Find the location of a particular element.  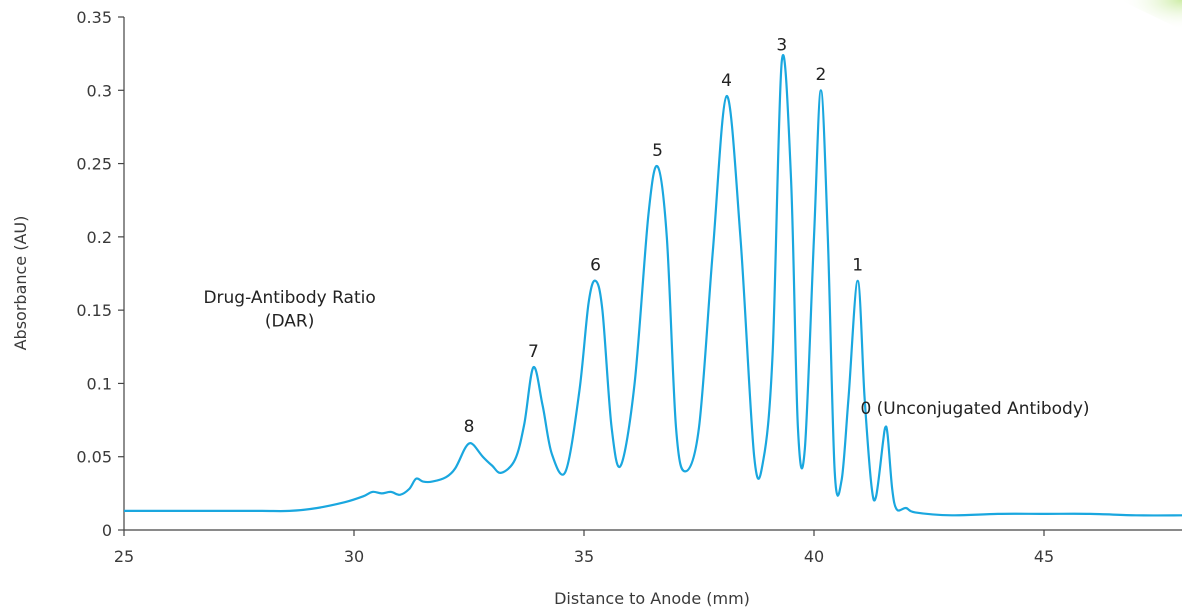

peak-annotation: 5 is located at coordinates (657, 151).